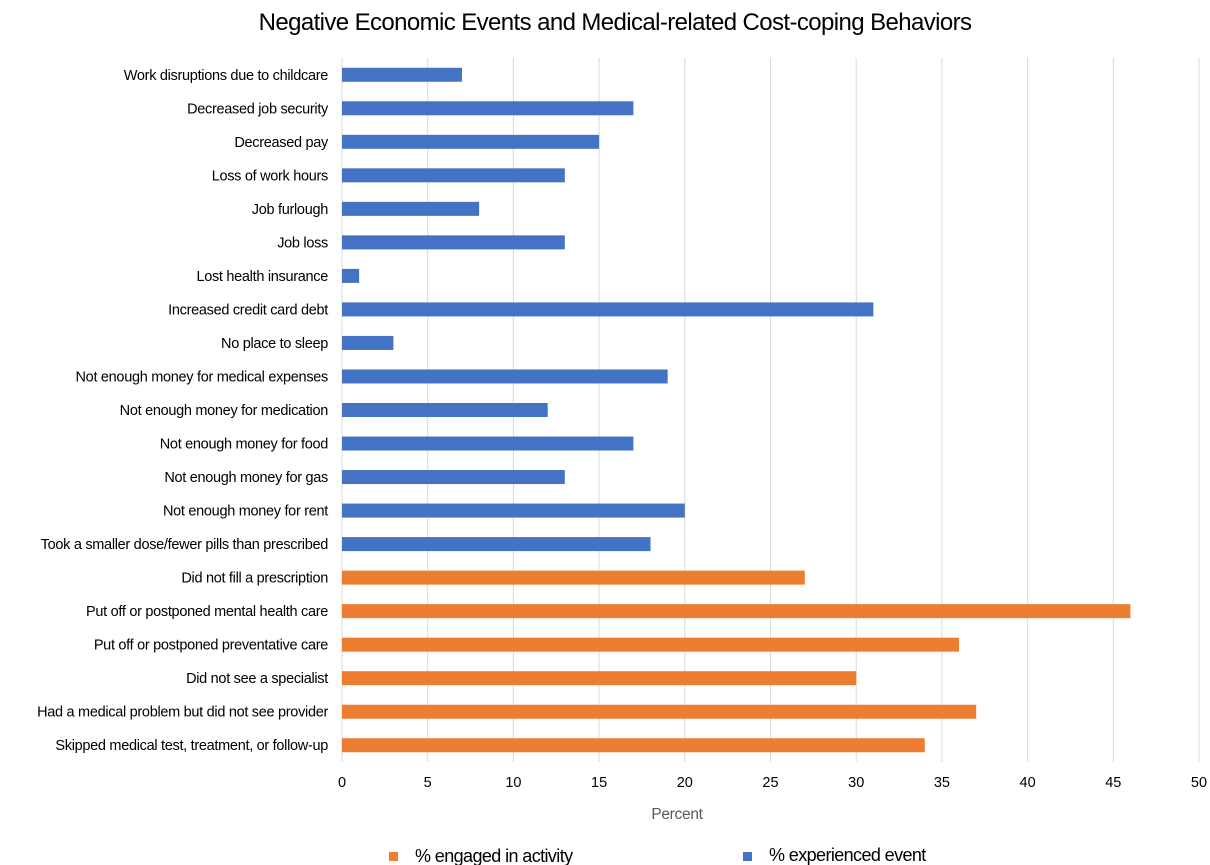  What do you see at coordinates (226, 76) in the screenshot?
I see `category-label: Work disruptions due to childcare` at bounding box center [226, 76].